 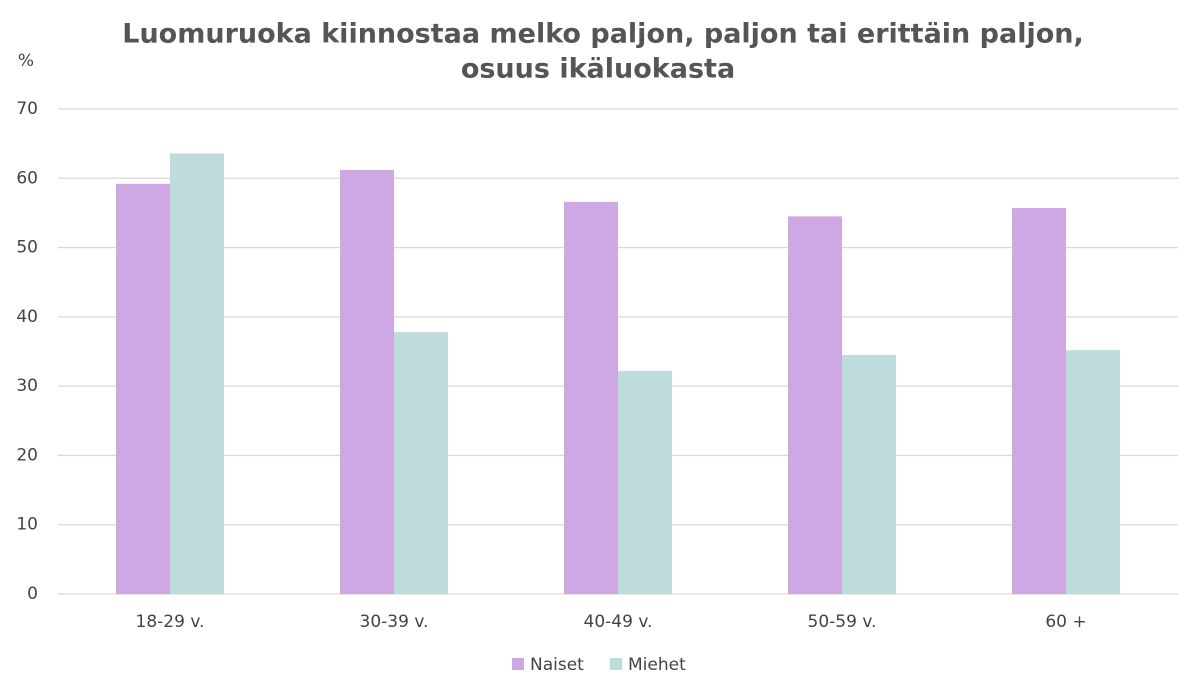 What do you see at coordinates (170, 622) in the screenshot?
I see `x-tick-label: 18-29 v.` at bounding box center [170, 622].